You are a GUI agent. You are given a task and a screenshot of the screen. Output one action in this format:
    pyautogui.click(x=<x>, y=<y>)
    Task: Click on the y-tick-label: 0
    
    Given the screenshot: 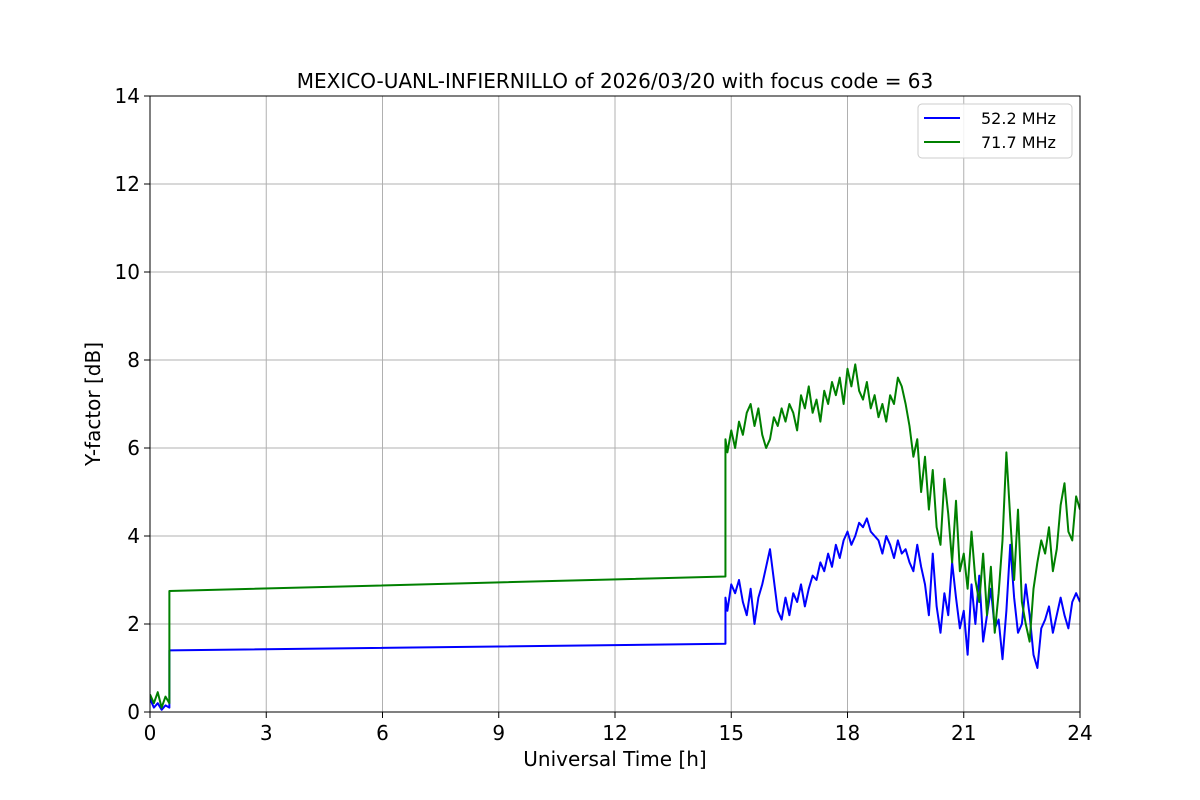 What is the action you would take?
    pyautogui.click(x=133, y=712)
    